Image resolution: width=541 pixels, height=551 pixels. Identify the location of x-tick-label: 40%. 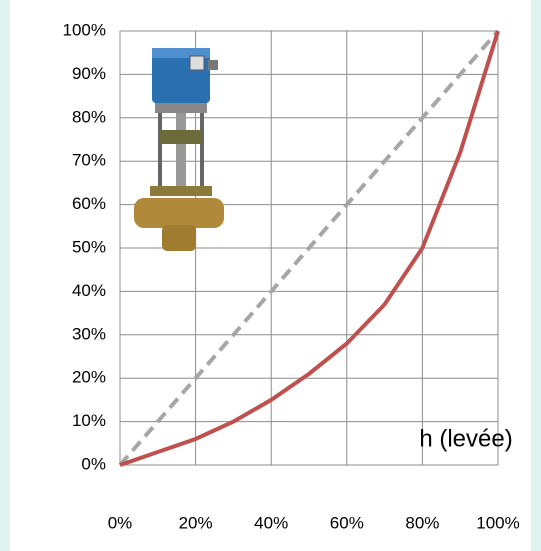
(271, 522).